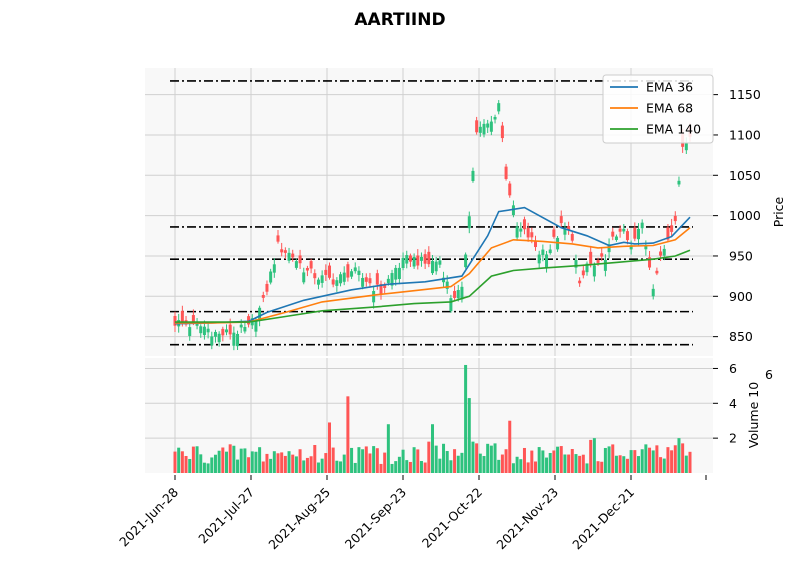  I want to click on y-tick-label: 950, so click(741, 255).